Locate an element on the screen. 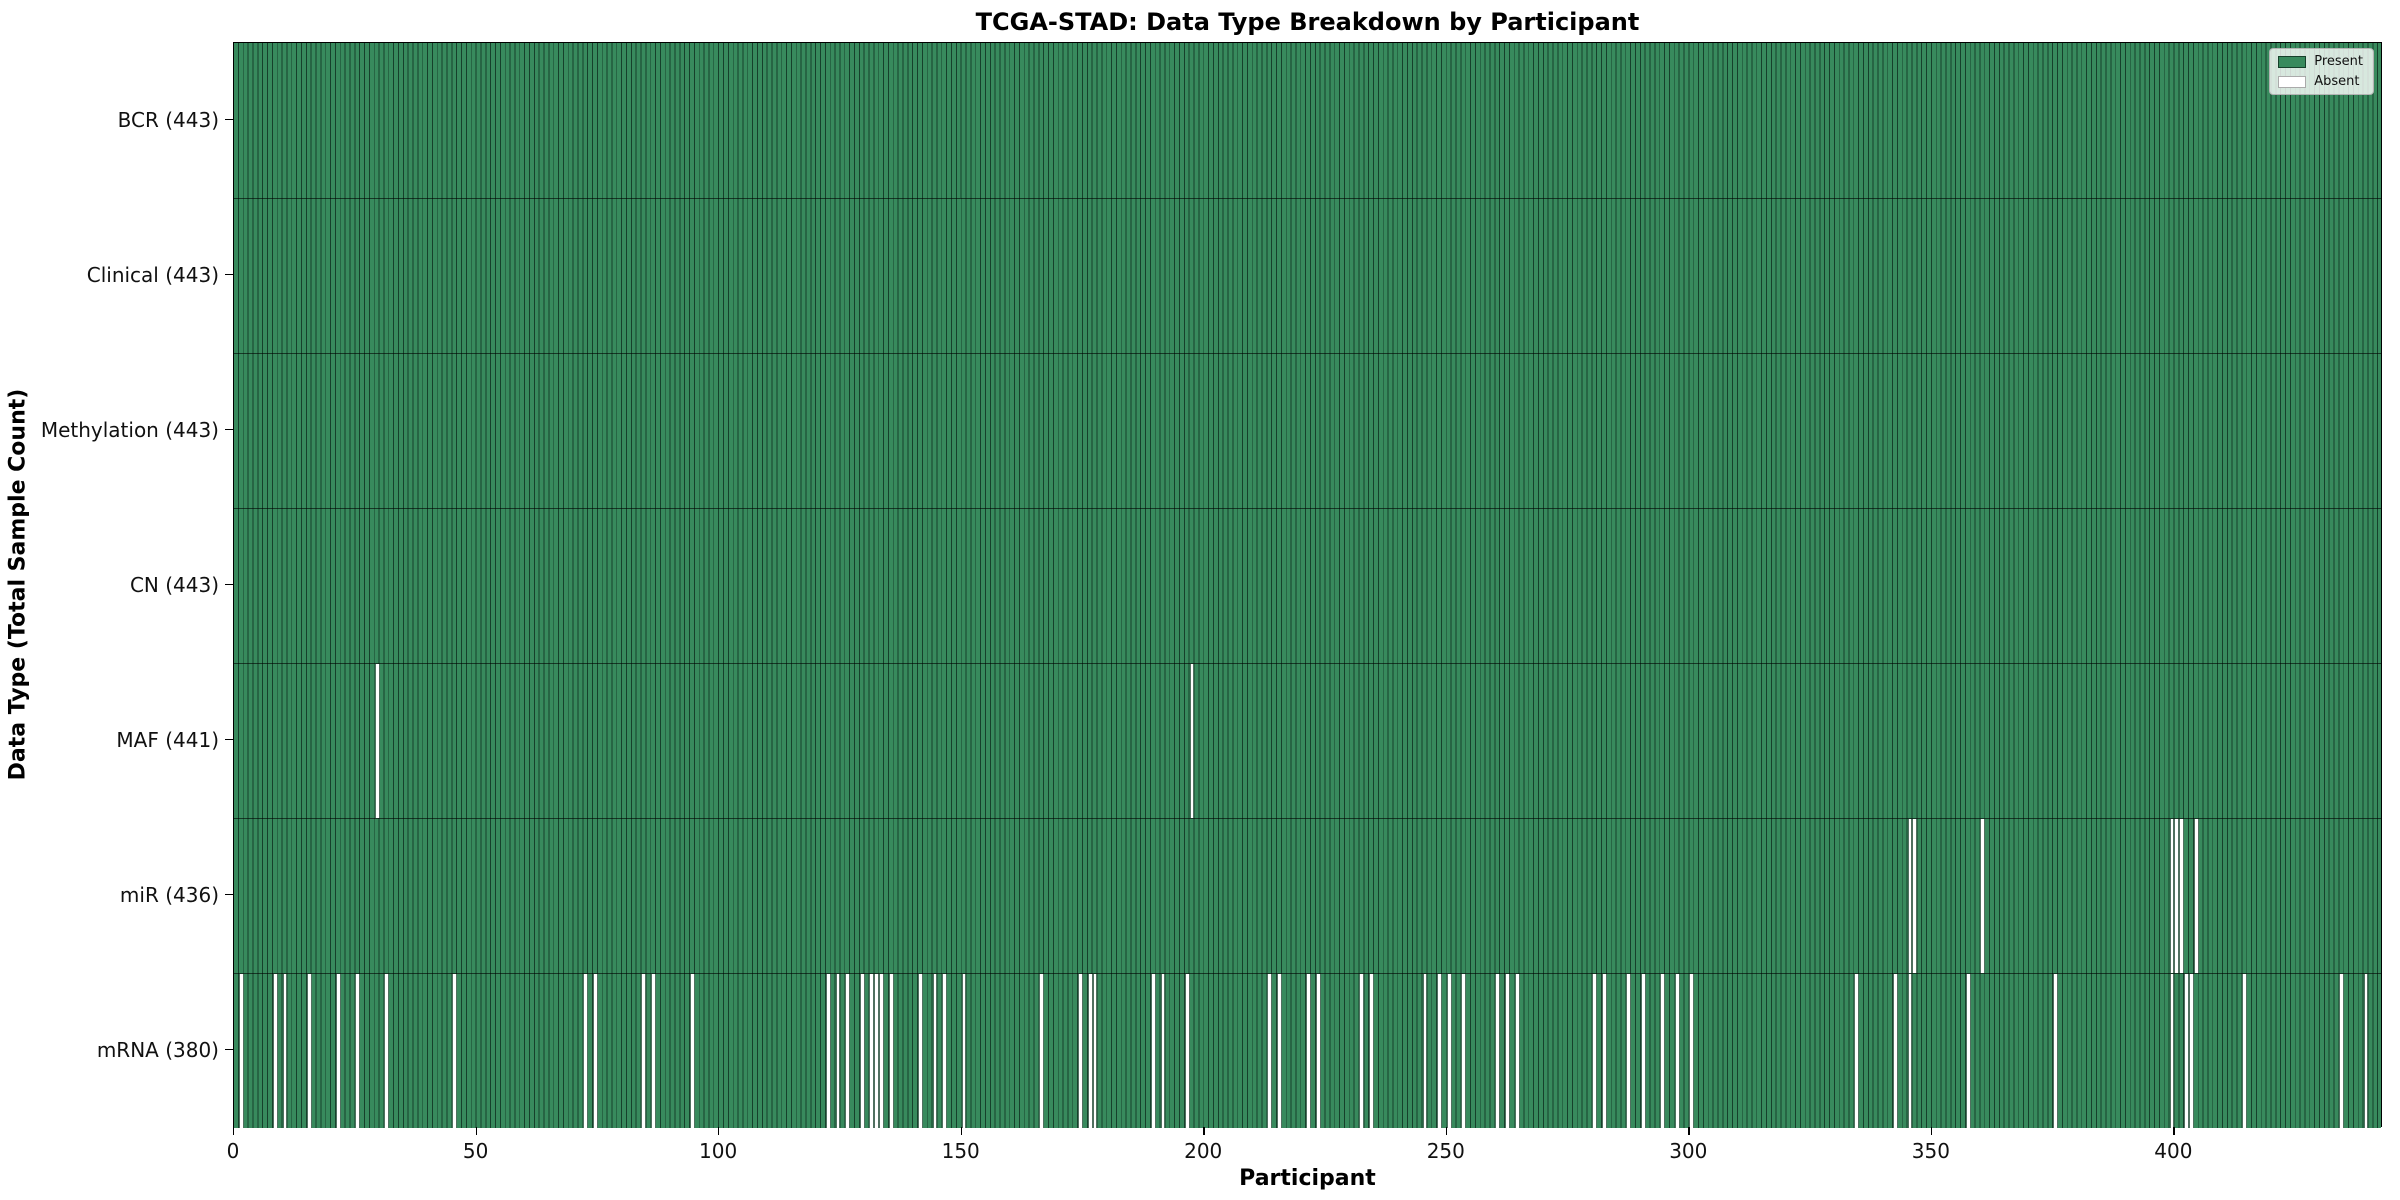  legend: Present Absent is located at coordinates (2321, 71).